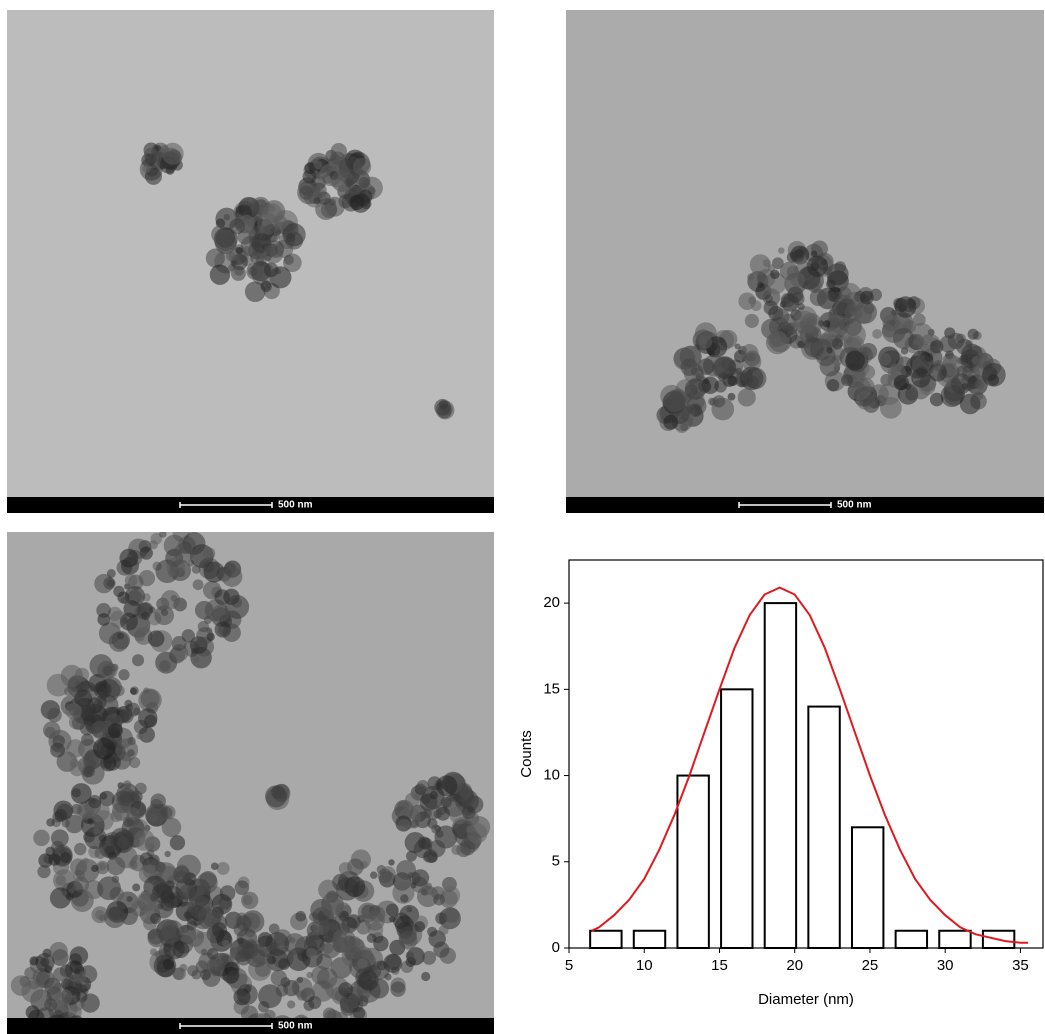 Image resolution: width=1045 pixels, height=1034 pixels. What do you see at coordinates (806, 999) in the screenshot?
I see `x-axis-label: Diameter (nm)` at bounding box center [806, 999].